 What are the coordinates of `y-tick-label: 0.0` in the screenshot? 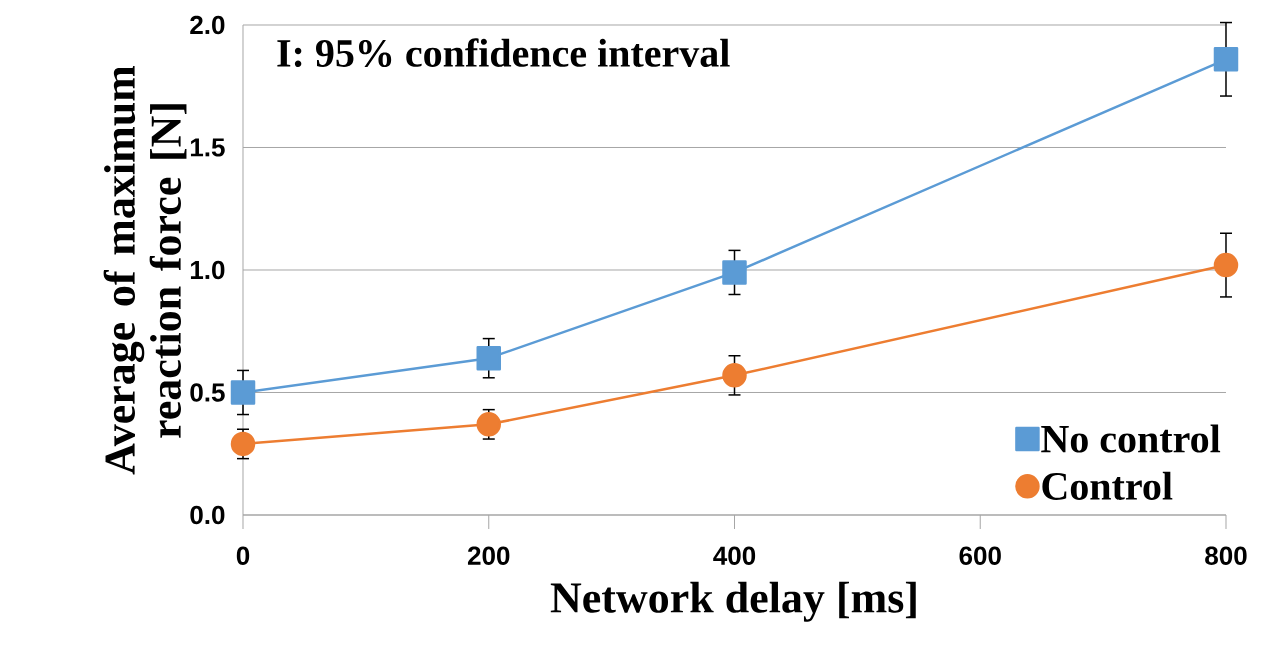 It's located at (207, 515).